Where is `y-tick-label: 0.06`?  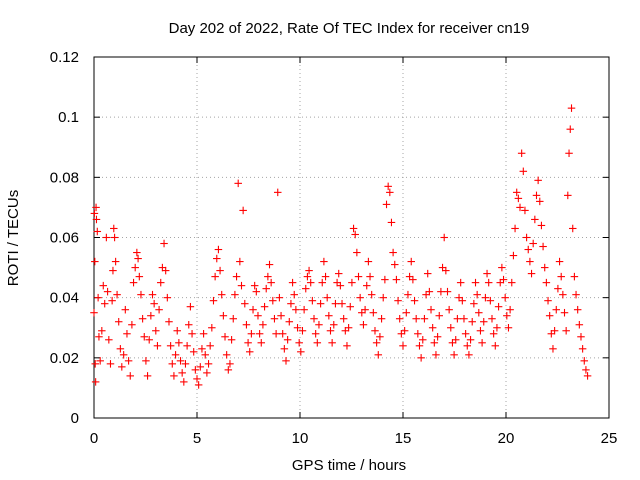
y-tick-label: 0.06 is located at coordinates (64, 238).